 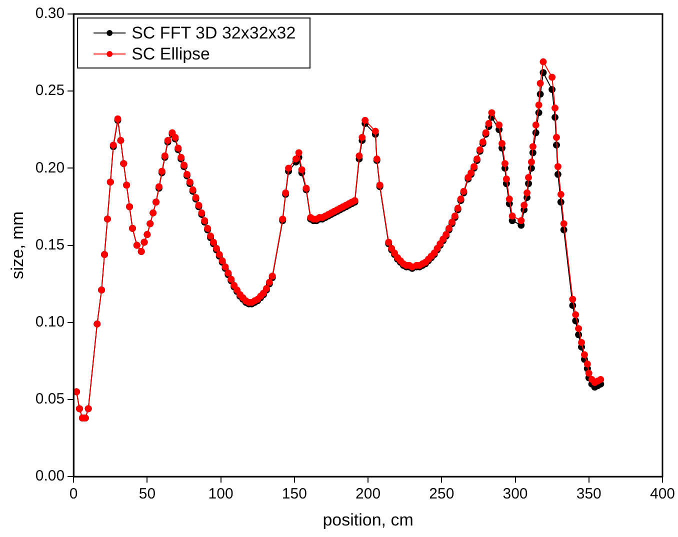 What do you see at coordinates (441, 494) in the screenshot?
I see `x-tick-label: 250` at bounding box center [441, 494].